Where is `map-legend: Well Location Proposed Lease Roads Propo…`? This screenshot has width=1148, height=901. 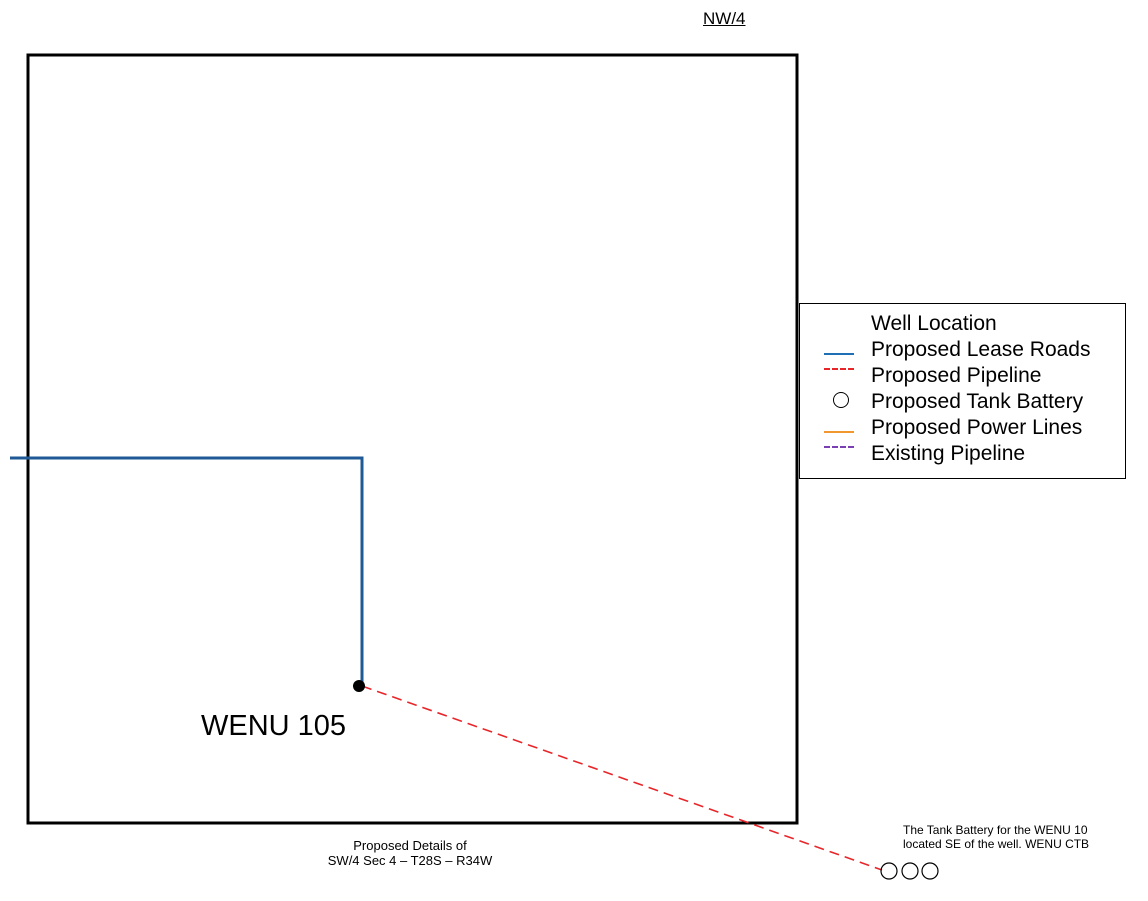 map-legend: Well Location Proposed Lease Roads Propo… is located at coordinates (962, 391).